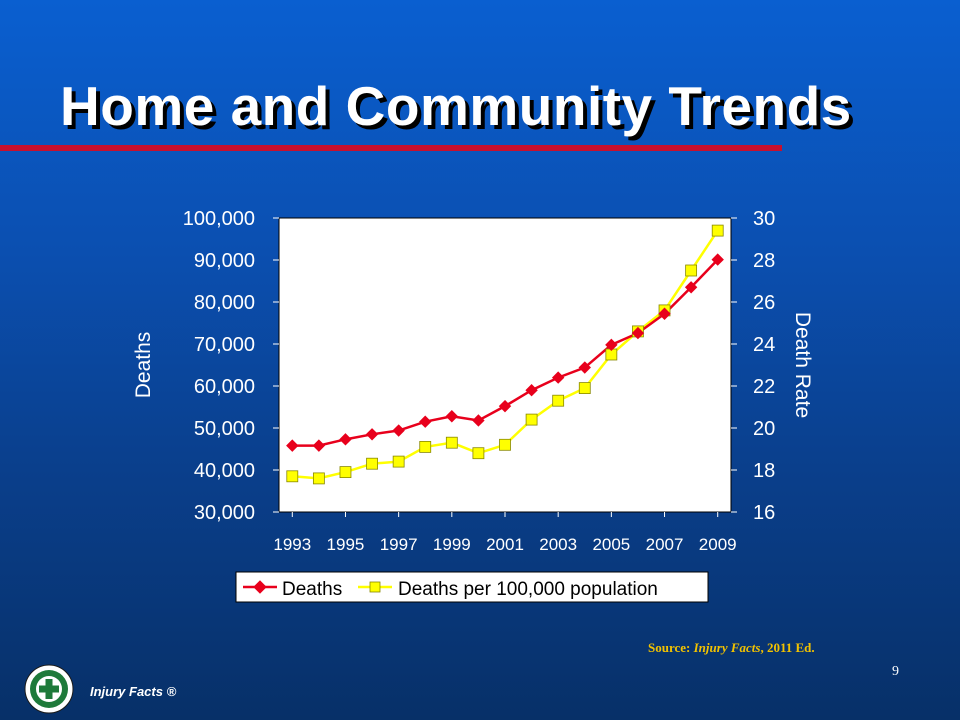  I want to click on left-tick-label: 60,000, so click(224, 387).